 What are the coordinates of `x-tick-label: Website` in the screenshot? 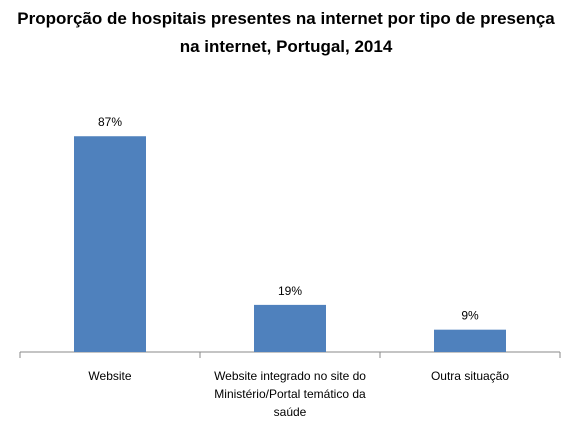 It's located at (109, 376).